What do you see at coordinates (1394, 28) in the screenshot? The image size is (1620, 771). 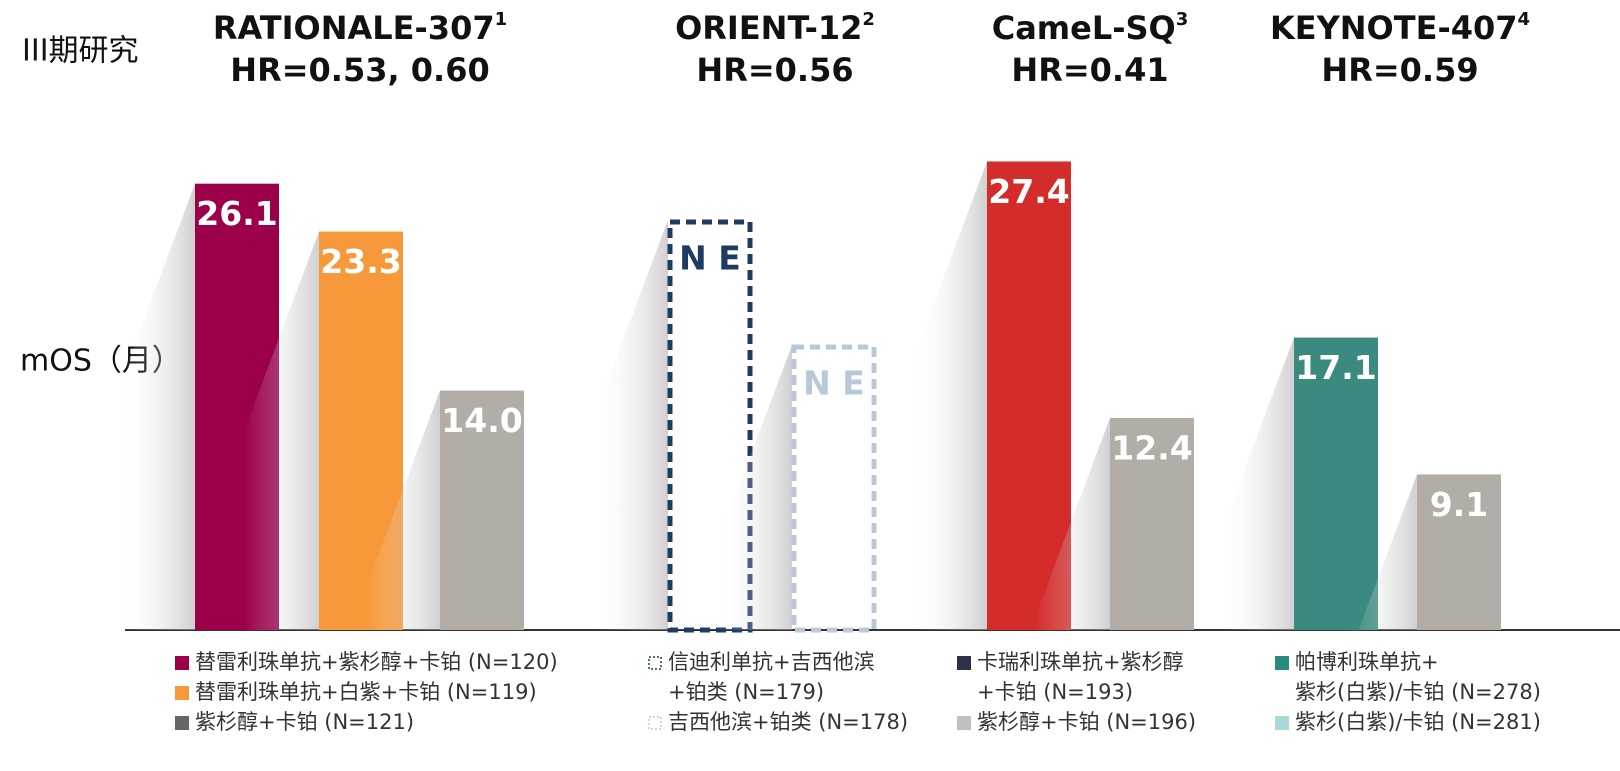 I see `group-title-text: KEYNOTE-407` at bounding box center [1394, 28].